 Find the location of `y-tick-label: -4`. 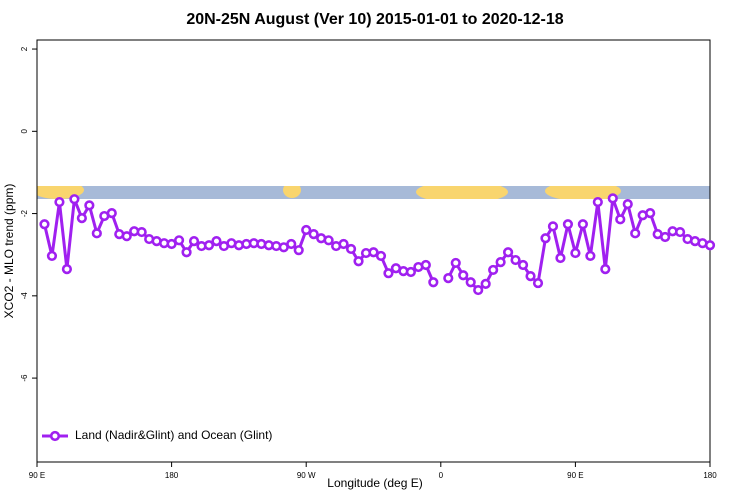

y-tick-label: -4 is located at coordinates (24, 296).